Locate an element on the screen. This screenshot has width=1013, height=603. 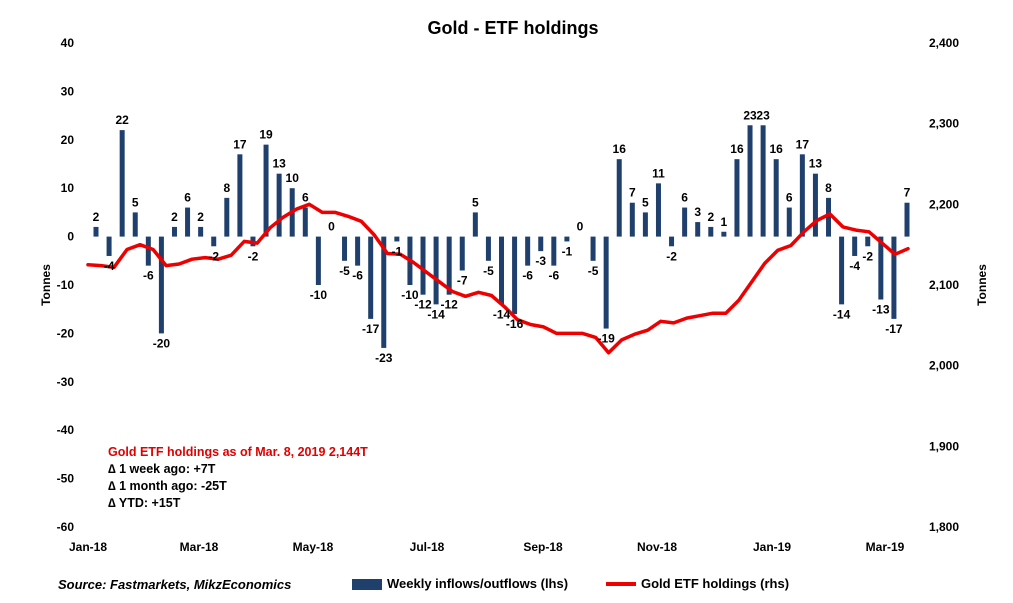
legend-line-swatch is located at coordinates (621, 584).